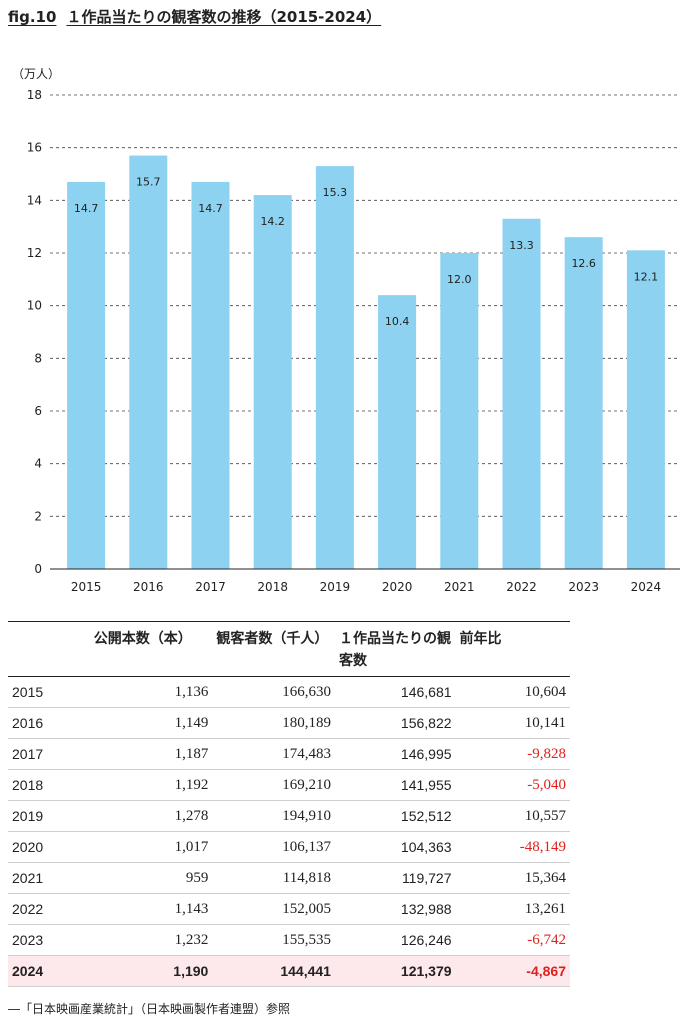 The width and height of the screenshot is (684, 1024). What do you see at coordinates (395, 785) in the screenshot?
I see `cell-per-film: 141,955` at bounding box center [395, 785].